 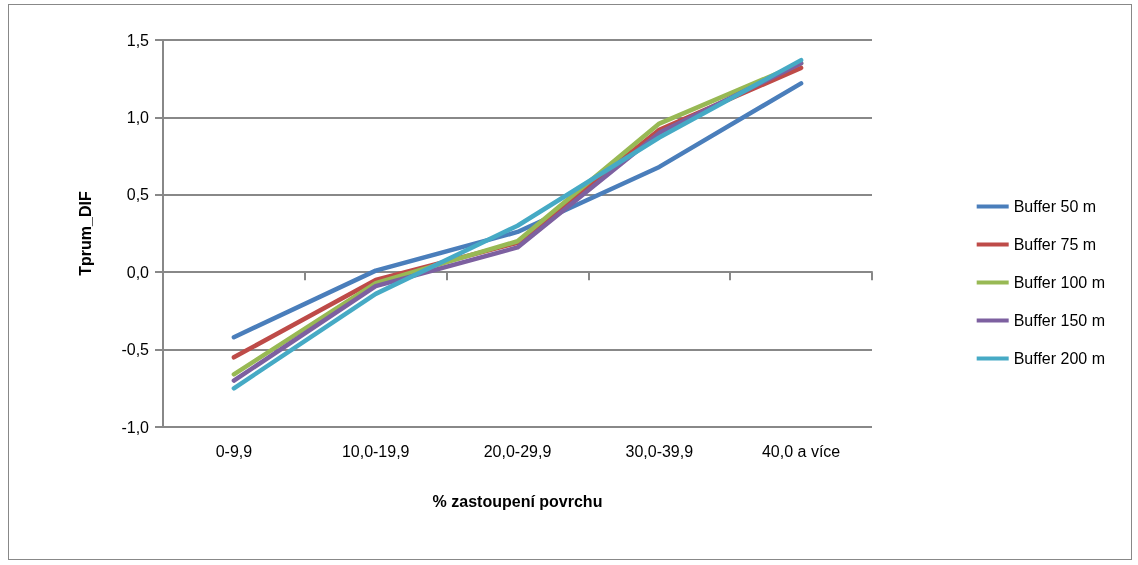 I want to click on legend-label: Buffer 50 m, so click(x=1055, y=206).